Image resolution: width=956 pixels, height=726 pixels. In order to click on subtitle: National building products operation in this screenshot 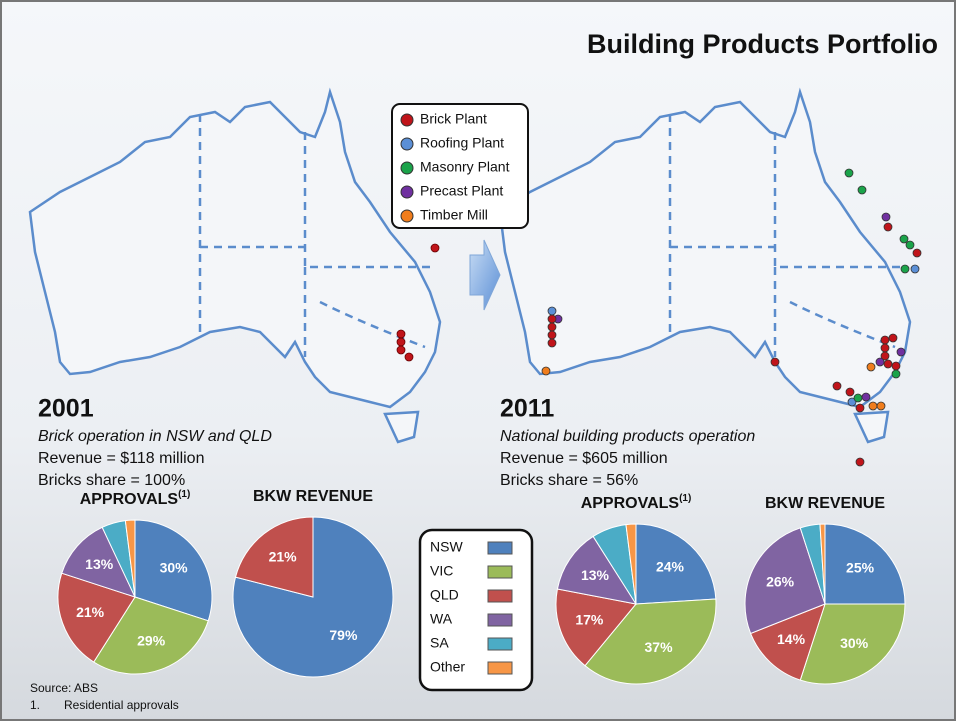, I will do `click(627, 436)`.